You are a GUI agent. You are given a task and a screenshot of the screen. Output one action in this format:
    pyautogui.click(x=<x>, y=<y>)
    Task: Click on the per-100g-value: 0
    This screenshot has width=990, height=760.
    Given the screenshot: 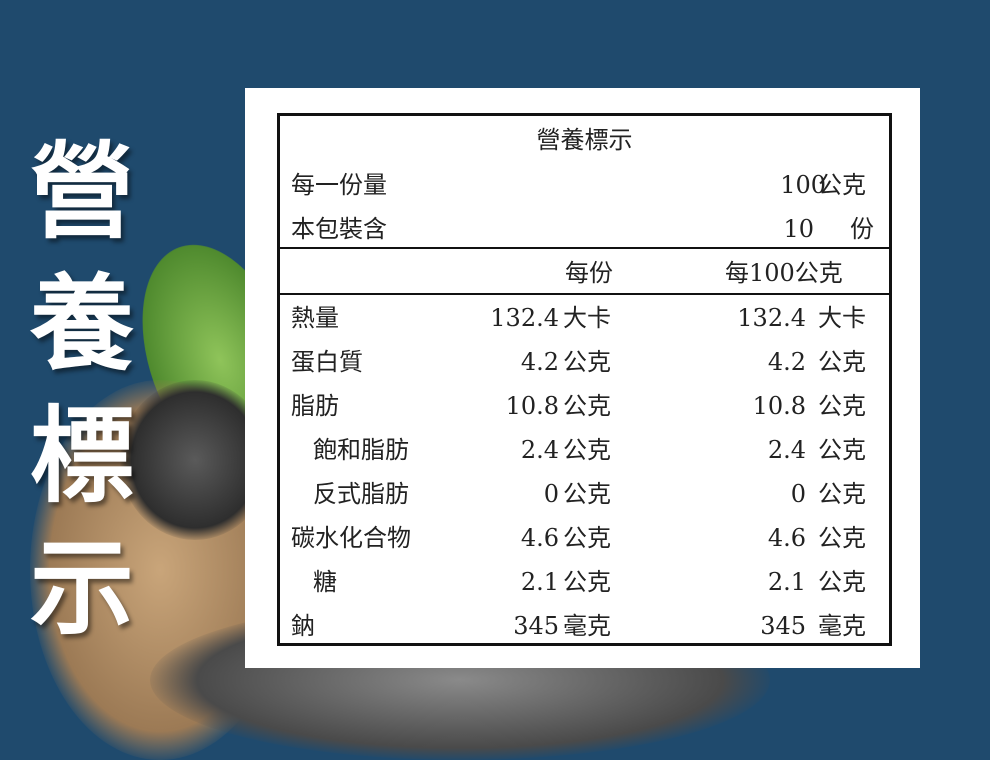 What is the action you would take?
    pyautogui.click(x=798, y=494)
    